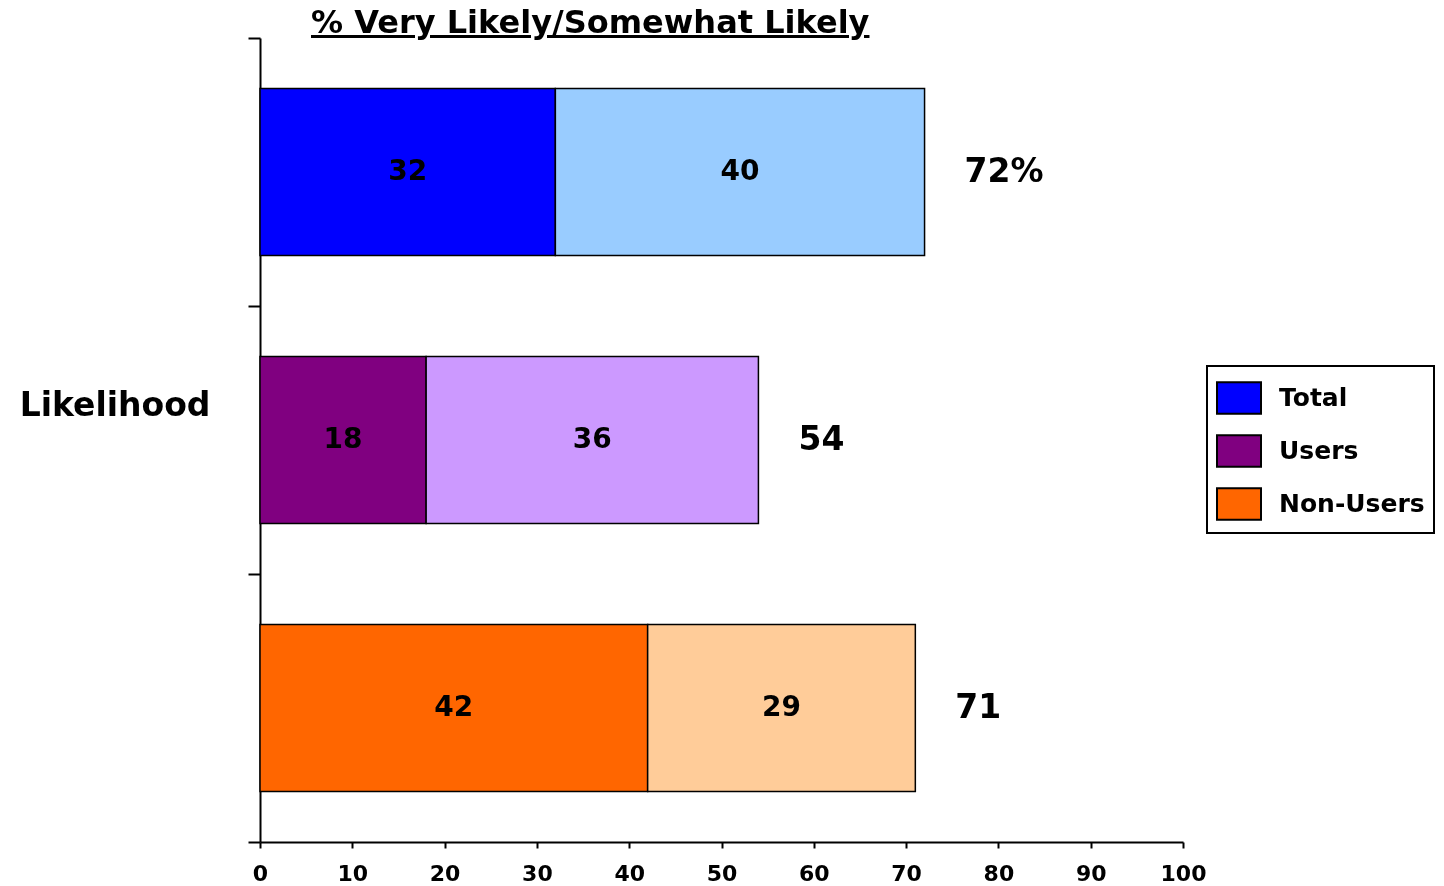 This screenshot has height=886, width=1444. I want to click on x-tick-label: 0, so click(260, 873).